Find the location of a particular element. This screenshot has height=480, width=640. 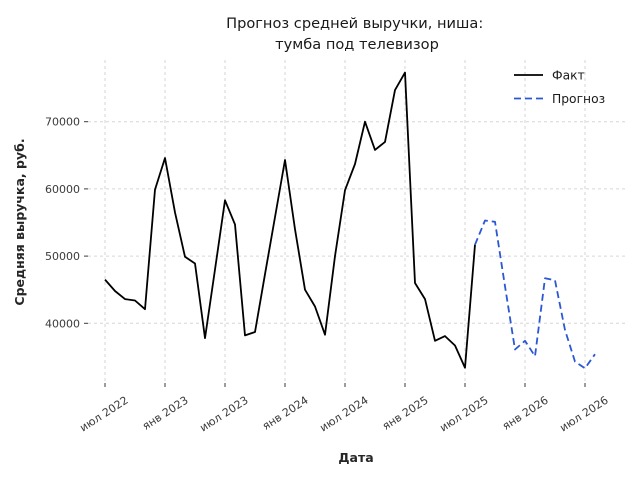

x-tick-label: июл 2022 is located at coordinates (103, 414).